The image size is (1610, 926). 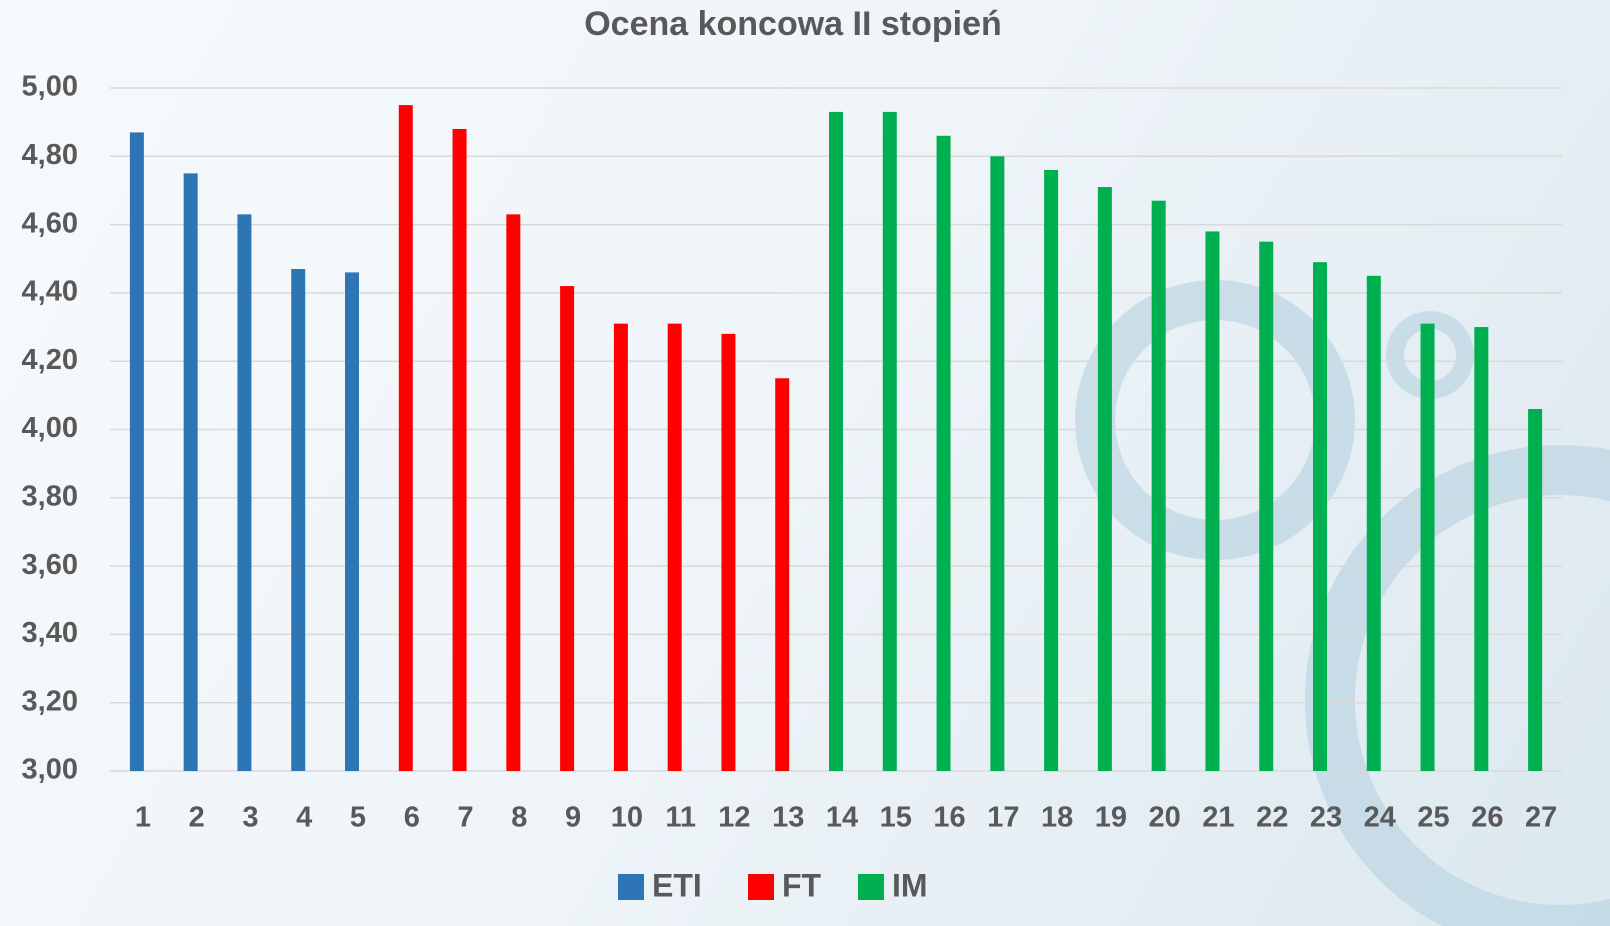 What do you see at coordinates (1433, 818) in the screenshot?
I see `x-tick-label: 25` at bounding box center [1433, 818].